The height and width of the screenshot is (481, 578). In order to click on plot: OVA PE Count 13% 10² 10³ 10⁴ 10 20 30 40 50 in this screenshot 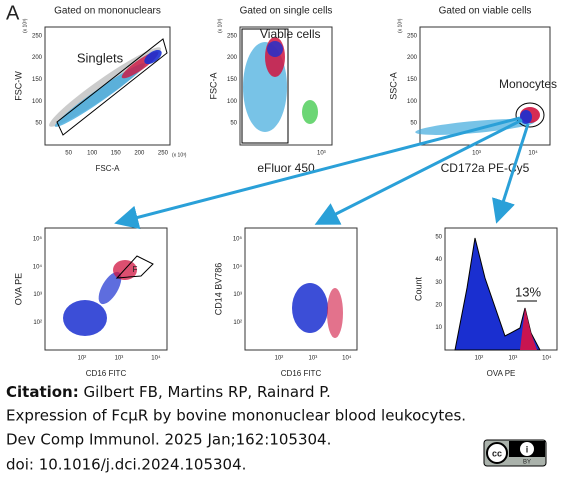, I will do `click(485, 302)`.